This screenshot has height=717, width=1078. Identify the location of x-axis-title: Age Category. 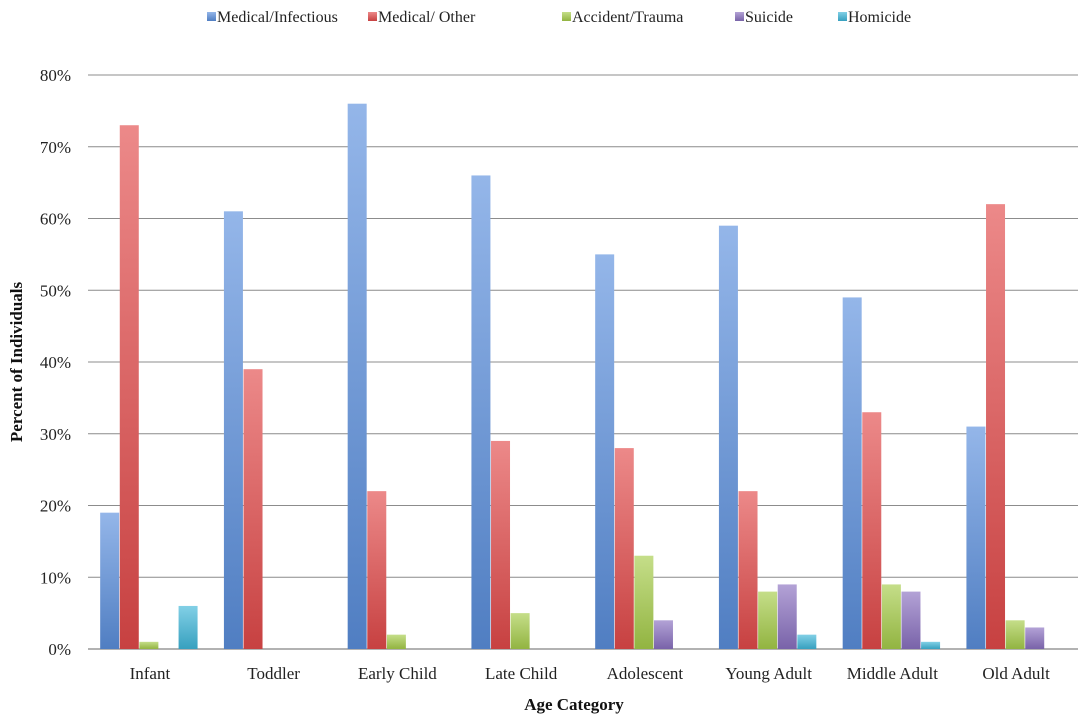
(574, 704).